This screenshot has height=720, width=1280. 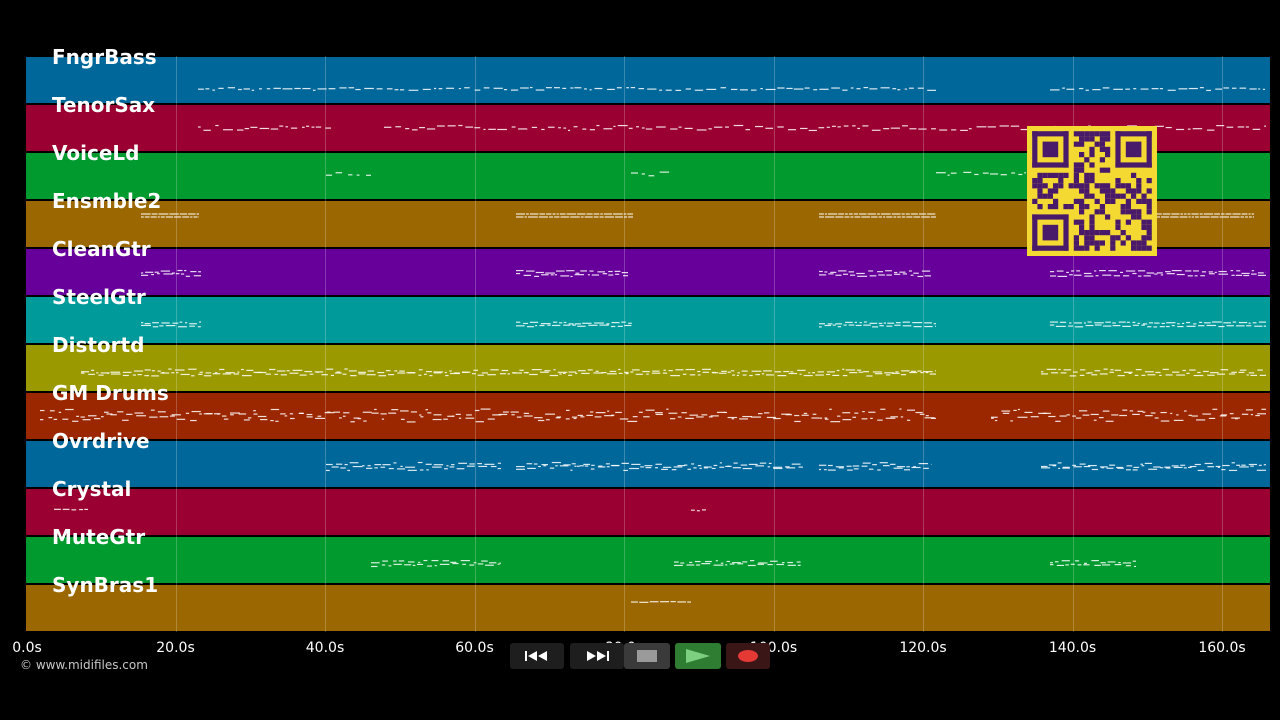 I want to click on track-label: Crystal, so click(x=92, y=489).